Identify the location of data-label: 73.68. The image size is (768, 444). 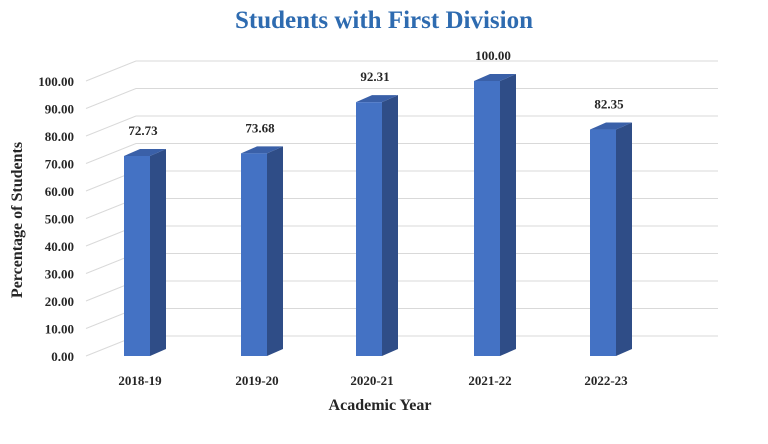
(260, 127).